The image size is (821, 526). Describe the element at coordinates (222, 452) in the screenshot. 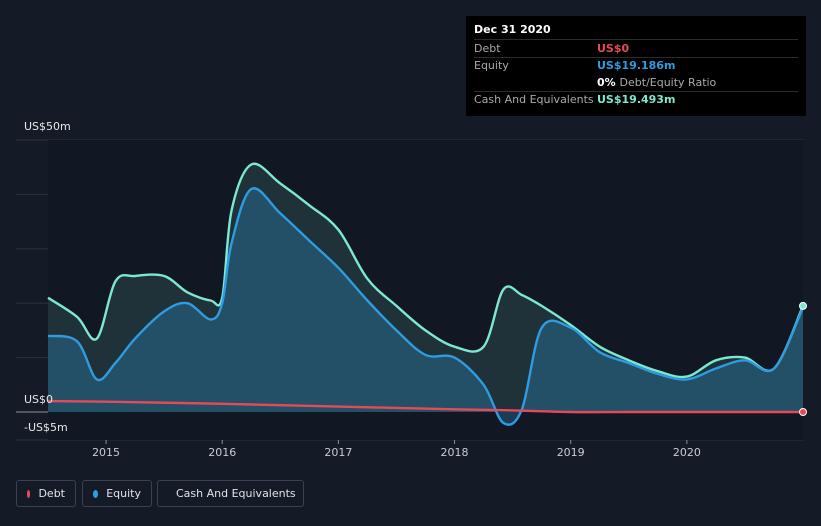

I see `x-tick-label: 2016` at that location.